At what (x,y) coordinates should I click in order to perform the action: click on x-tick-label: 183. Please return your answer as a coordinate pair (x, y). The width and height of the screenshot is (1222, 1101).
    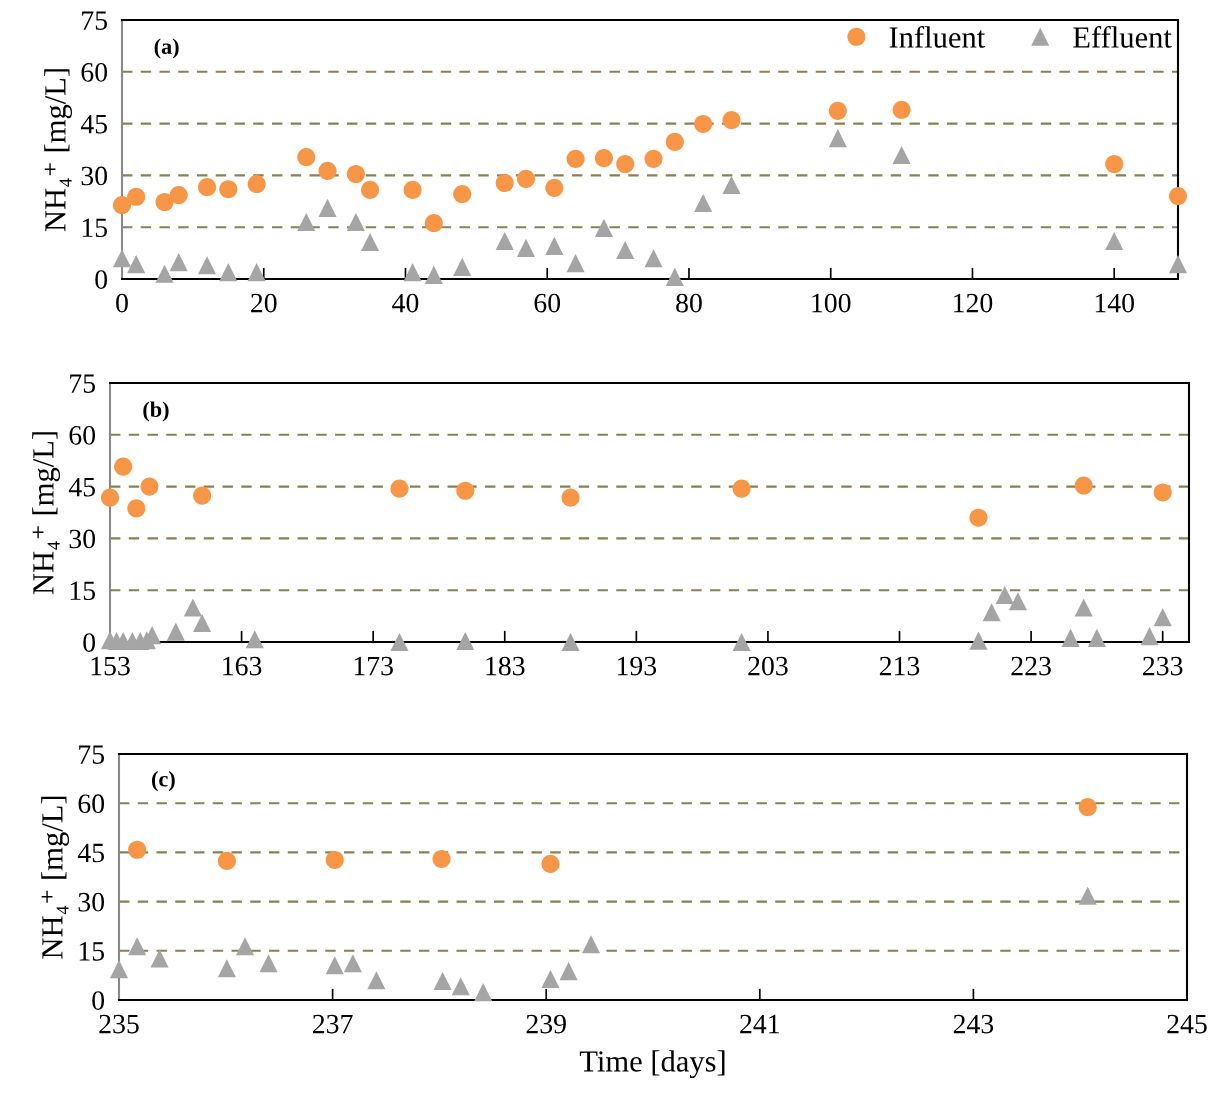
    Looking at the image, I should click on (505, 666).